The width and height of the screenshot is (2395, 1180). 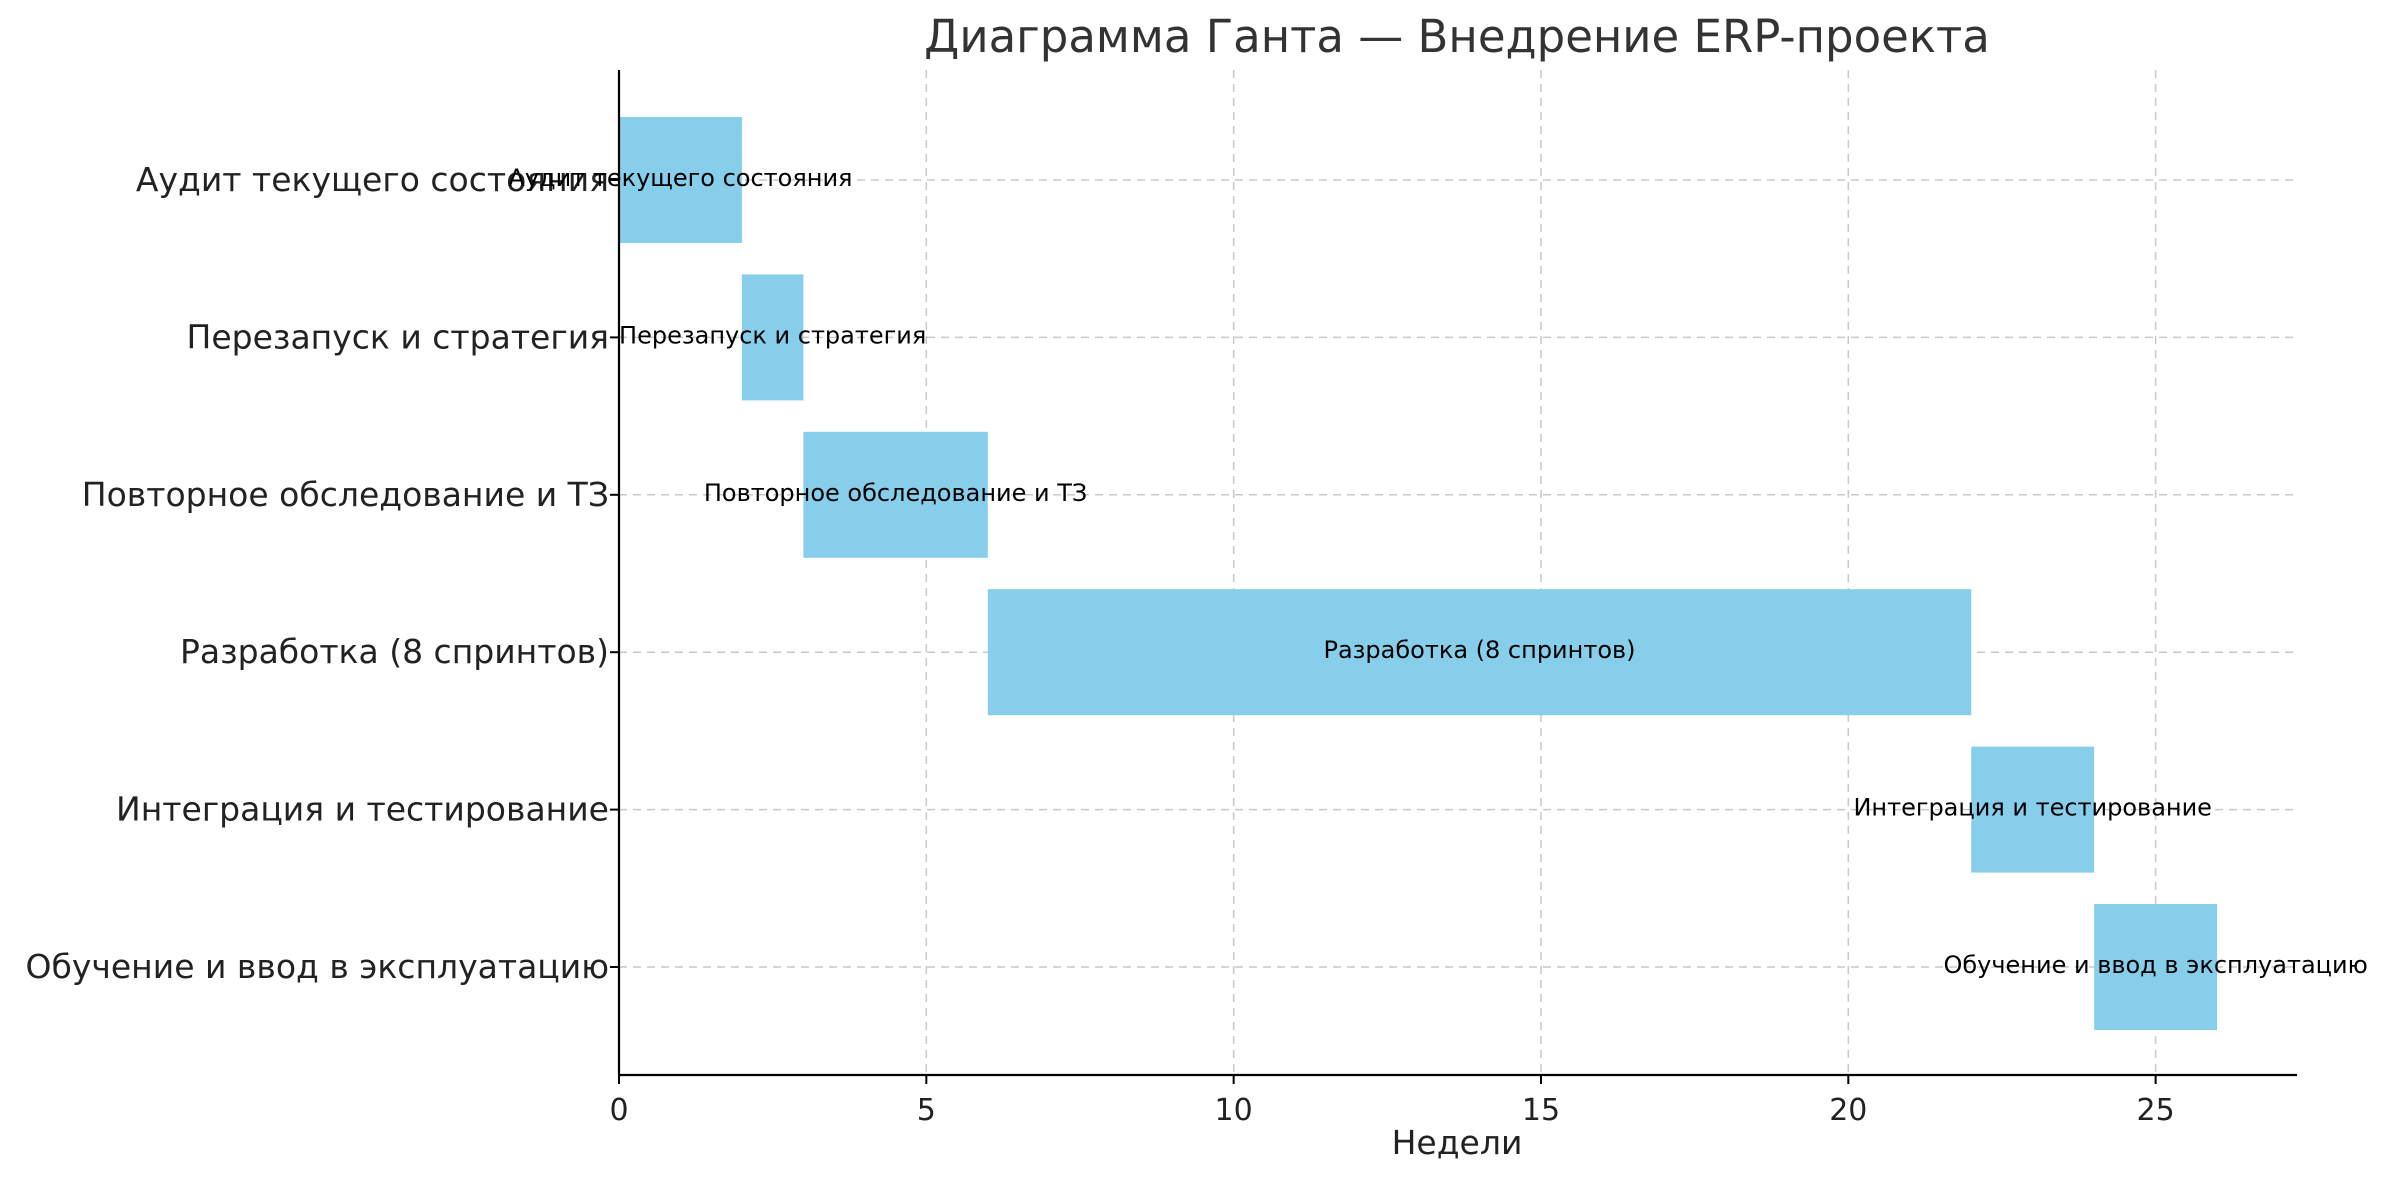 I want to click on bar-label: Обучение и ввод в эксплуатацию, so click(x=2155, y=965).